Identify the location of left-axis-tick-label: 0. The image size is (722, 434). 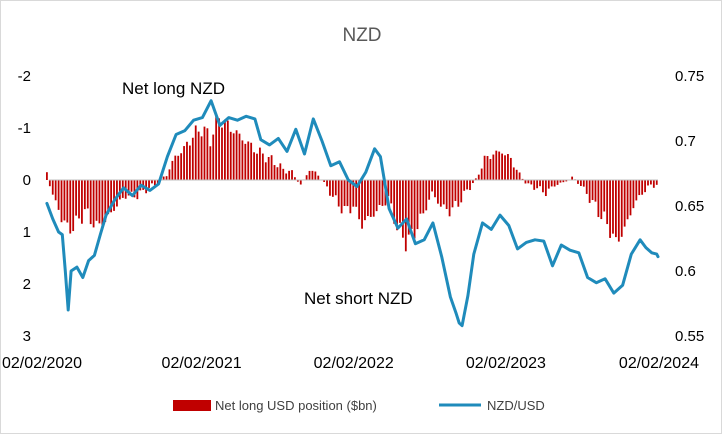
(27, 180).